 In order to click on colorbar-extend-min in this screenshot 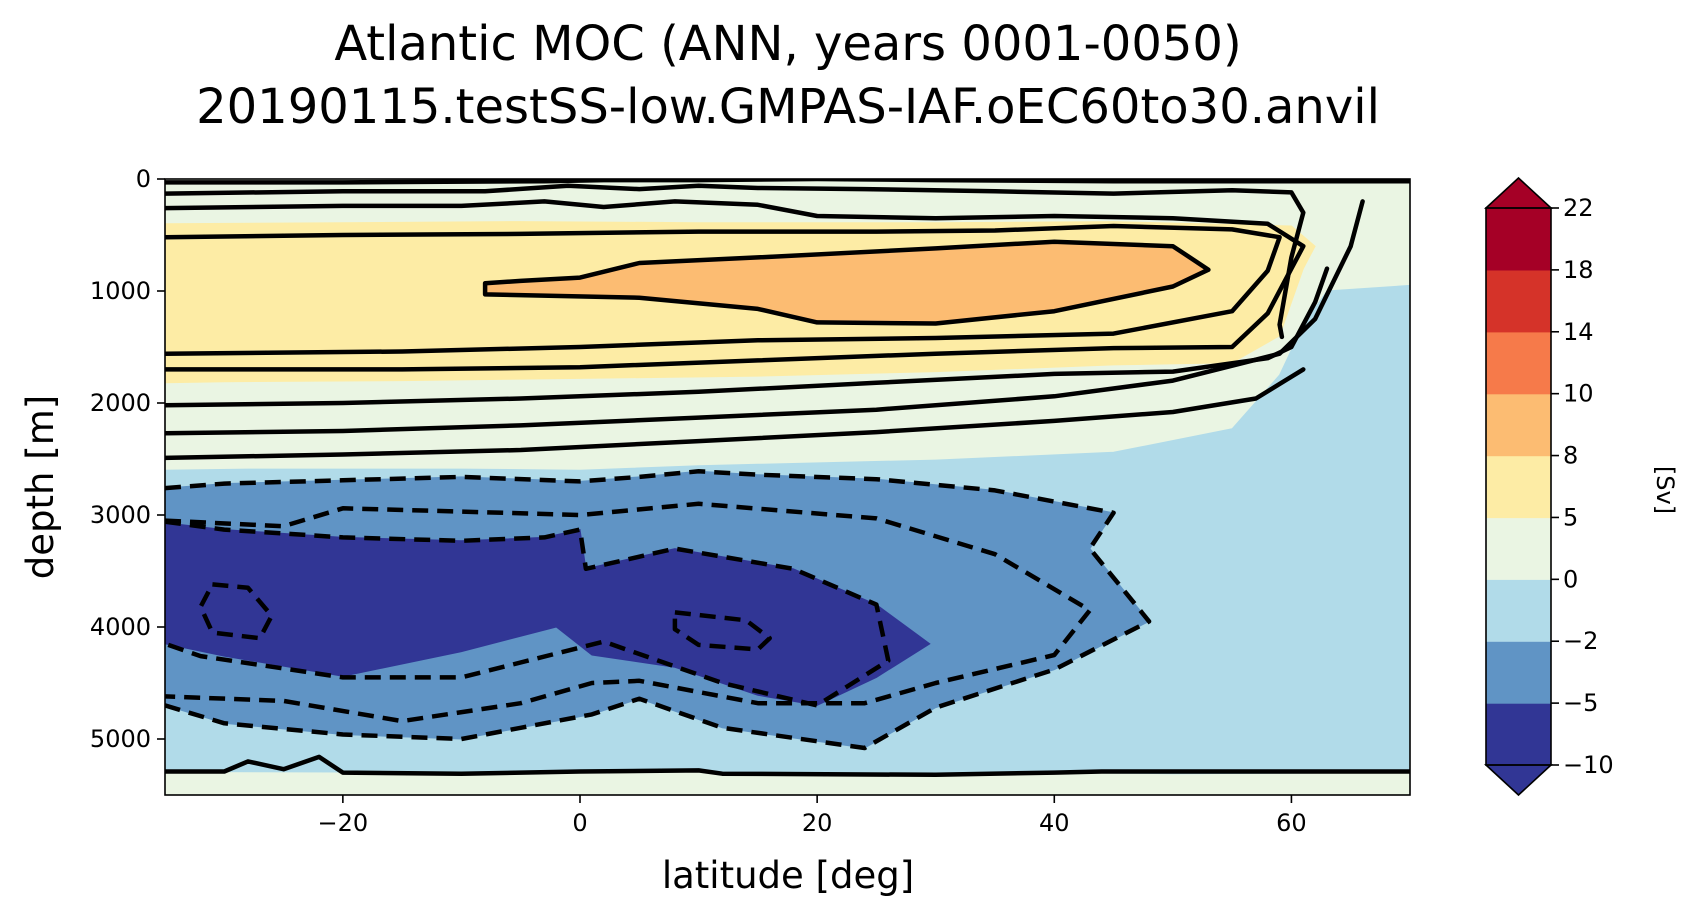, I will do `click(1518, 780)`.